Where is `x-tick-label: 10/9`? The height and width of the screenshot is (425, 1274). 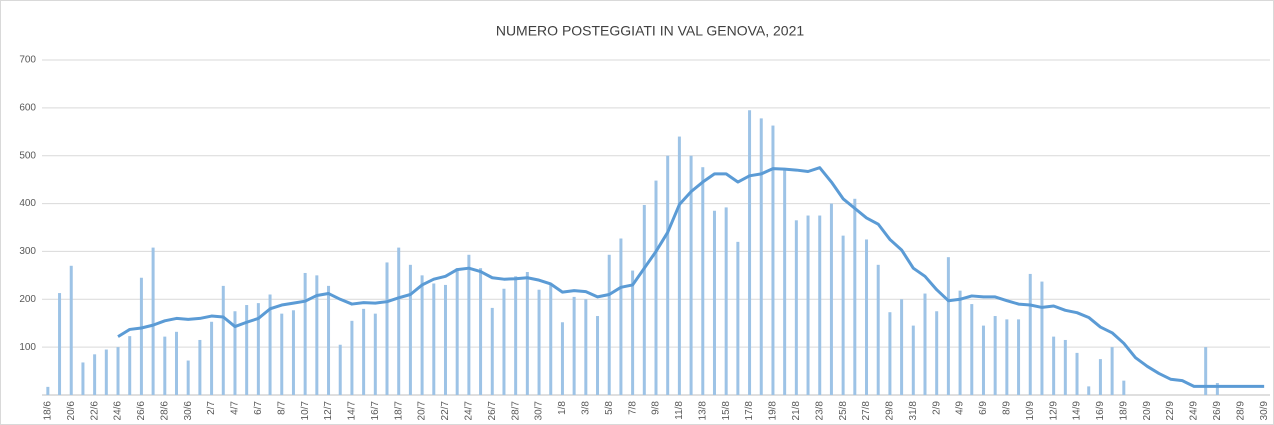 x-tick-label: 10/9 is located at coordinates (1030, 411).